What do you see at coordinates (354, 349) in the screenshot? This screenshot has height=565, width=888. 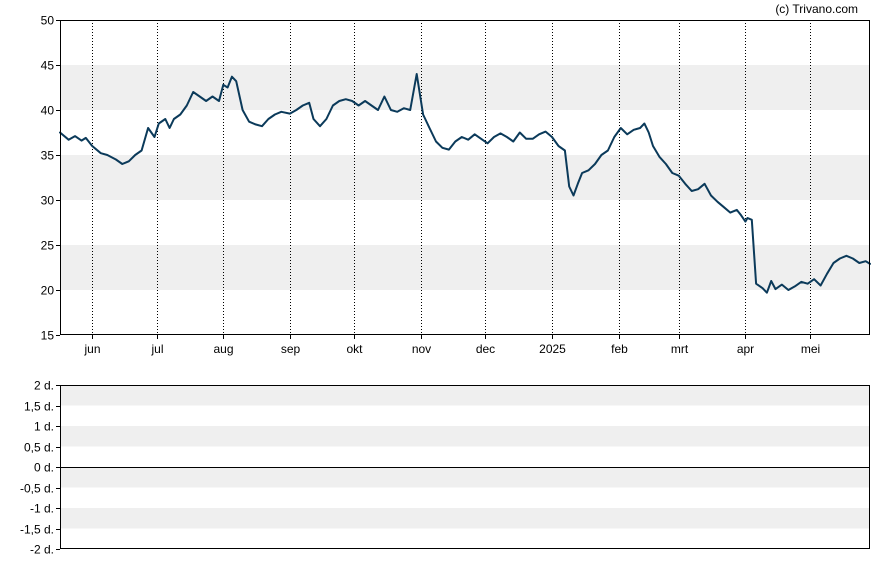 I see `x-tick-label: okt` at bounding box center [354, 349].